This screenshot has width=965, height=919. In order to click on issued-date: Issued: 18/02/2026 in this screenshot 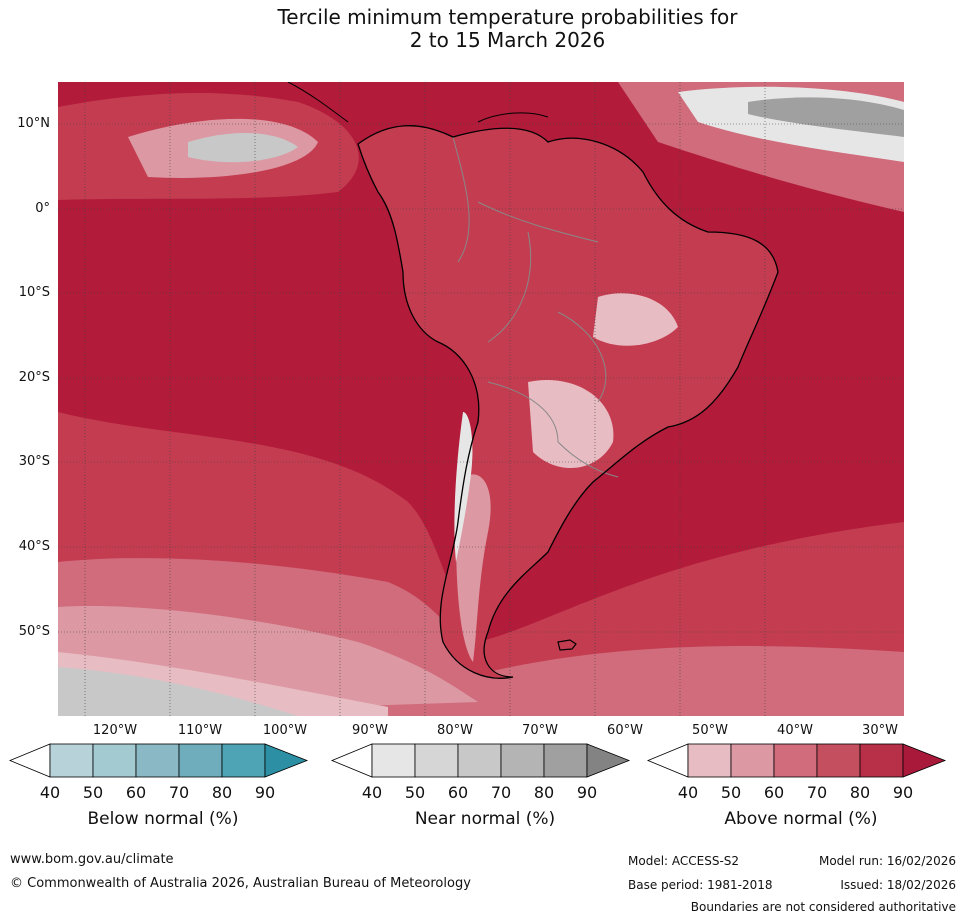, I will do `click(898, 885)`.